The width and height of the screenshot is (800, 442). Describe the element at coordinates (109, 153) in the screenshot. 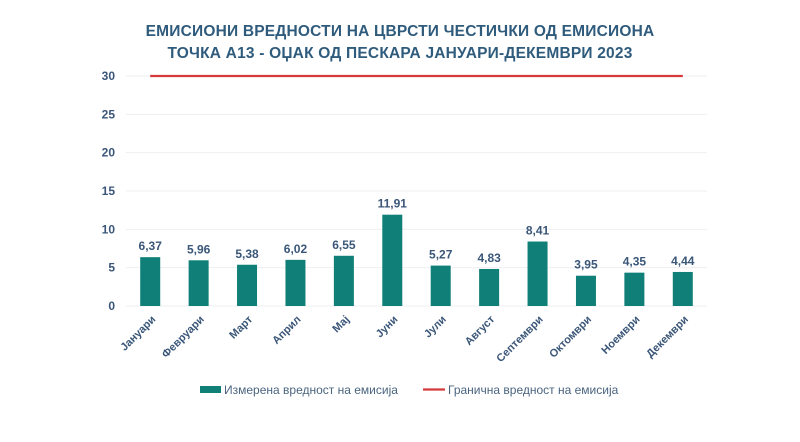

I see `y-tick-label: 20` at that location.